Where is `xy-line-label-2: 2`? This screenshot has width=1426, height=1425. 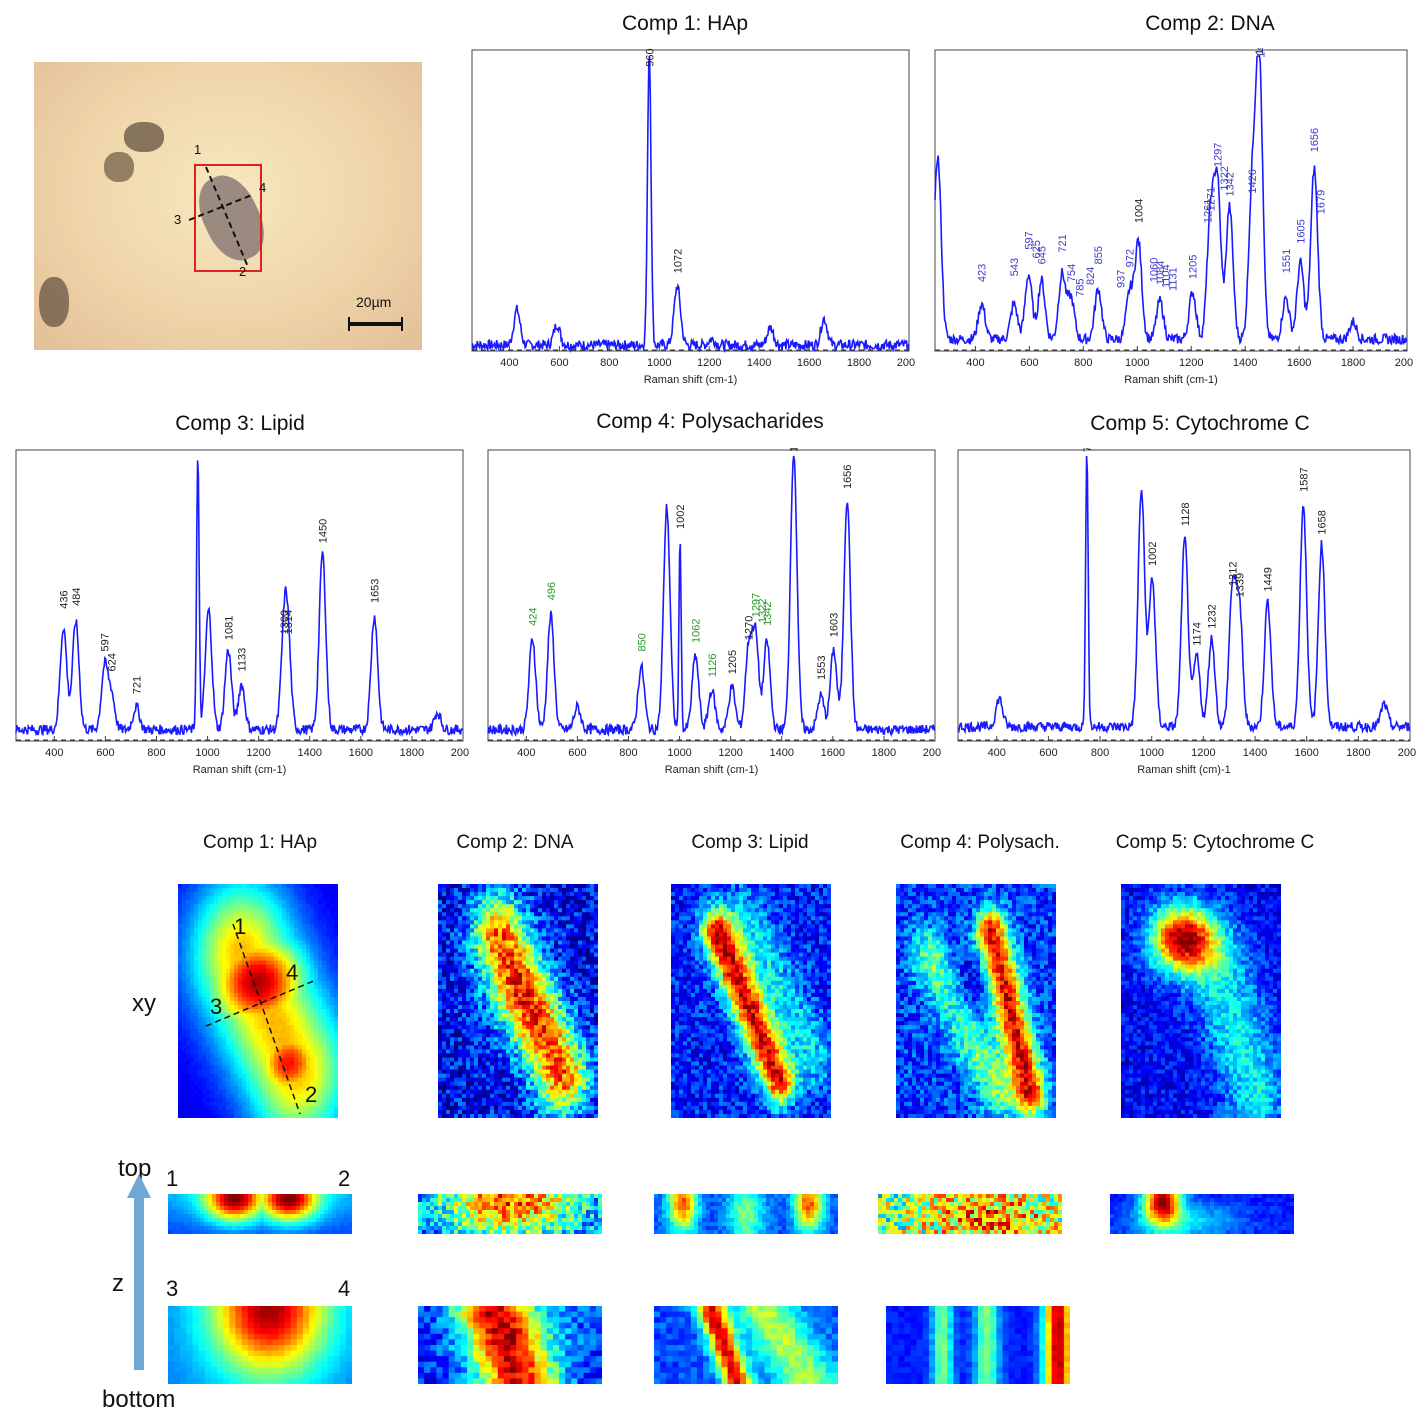
xy-line-label-2: 2 is located at coordinates (311, 1094).